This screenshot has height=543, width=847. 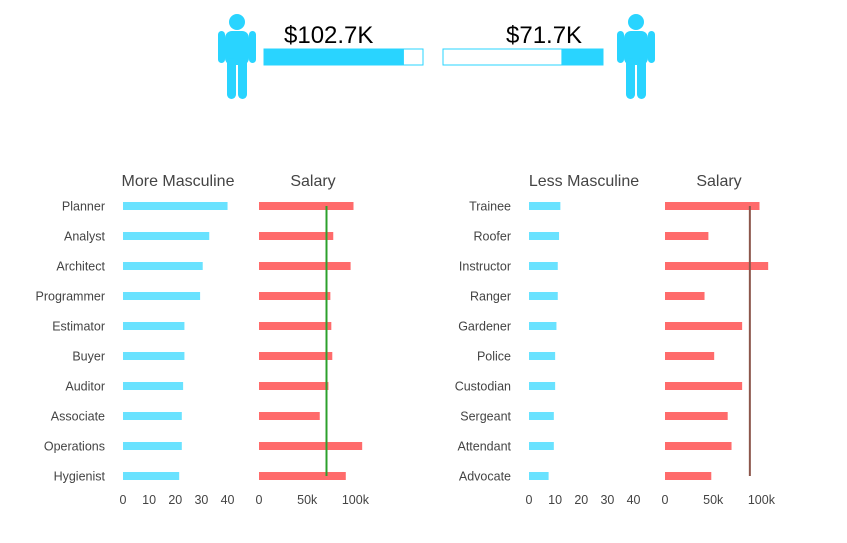 What do you see at coordinates (485, 477) in the screenshot?
I see `category-label-advocate: Advocate` at bounding box center [485, 477].